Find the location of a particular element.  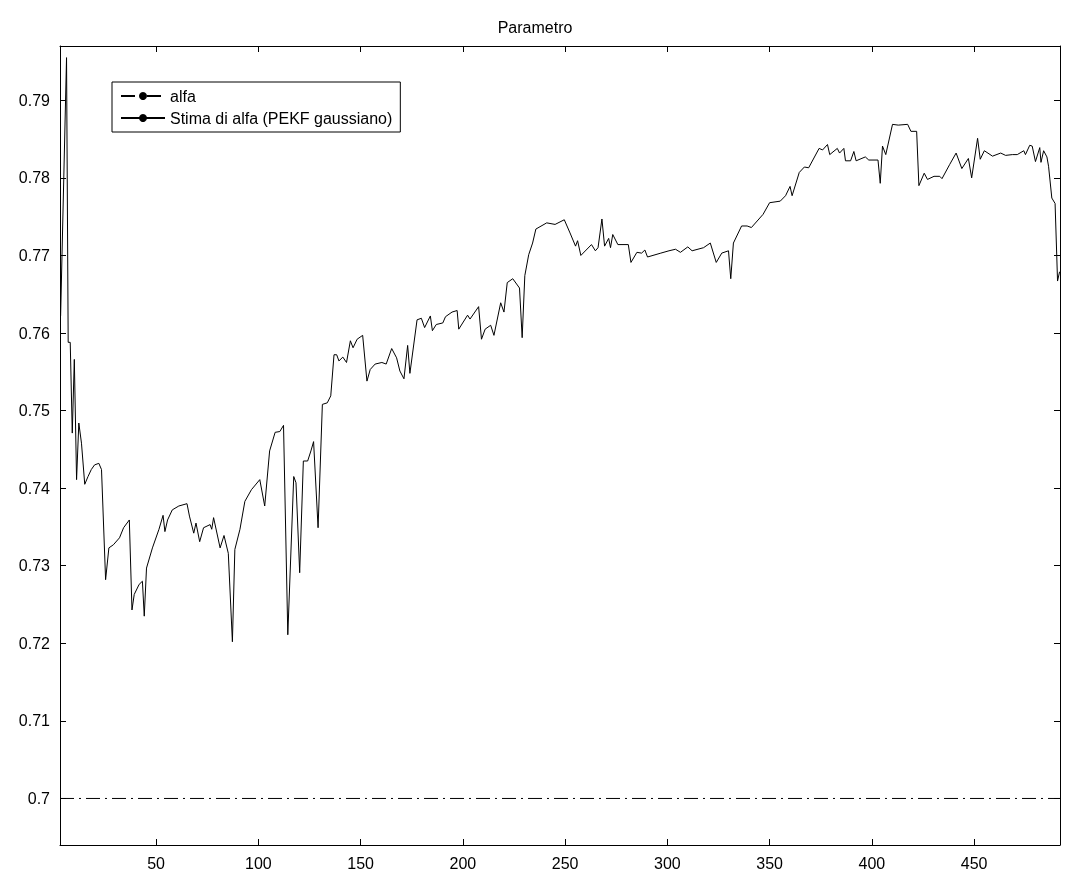

y-tick-label: 0.79 is located at coordinates (34, 100).